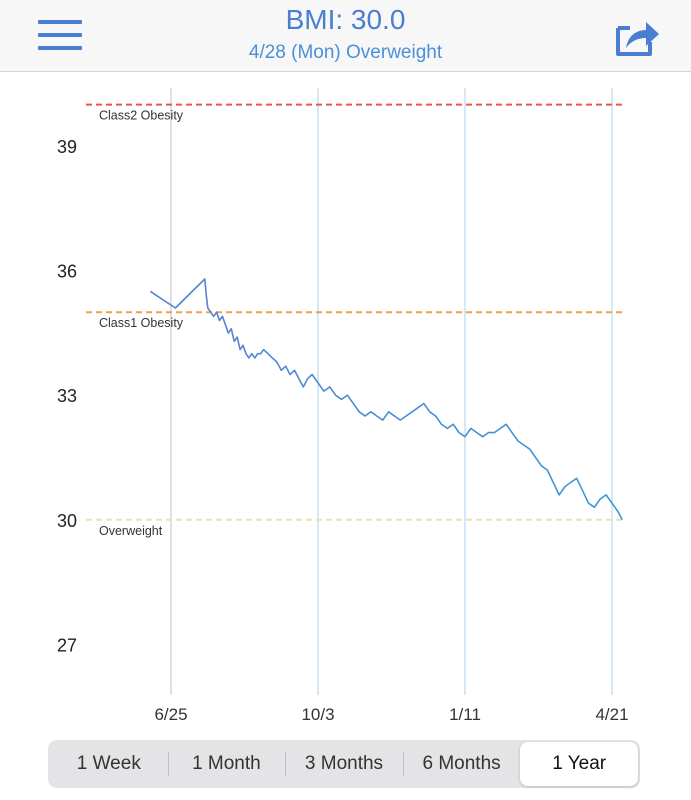 Image resolution: width=691 pixels, height=800 pixels. What do you see at coordinates (345, 19) in the screenshot?
I see `bmi-title: BMI: 30.0` at bounding box center [345, 19].